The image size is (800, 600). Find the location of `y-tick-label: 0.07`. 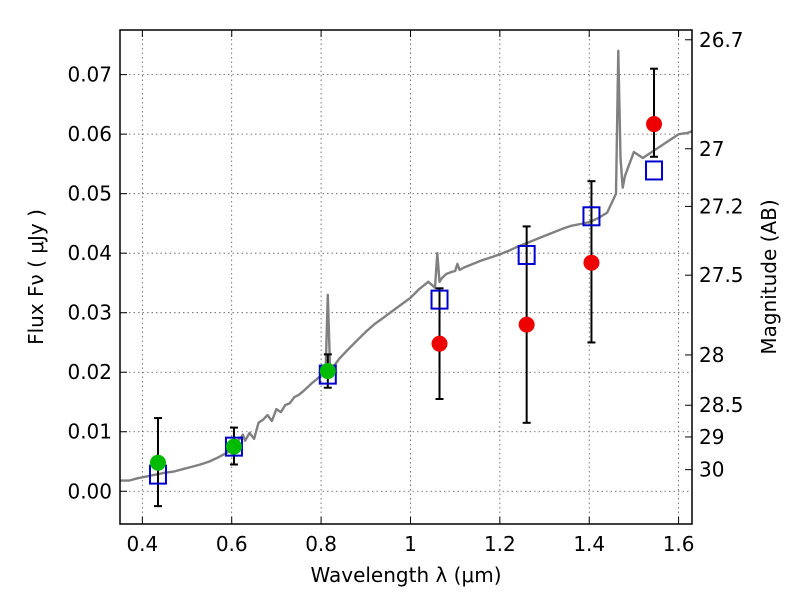

y-tick-label: 0.07 is located at coordinates (89, 75).